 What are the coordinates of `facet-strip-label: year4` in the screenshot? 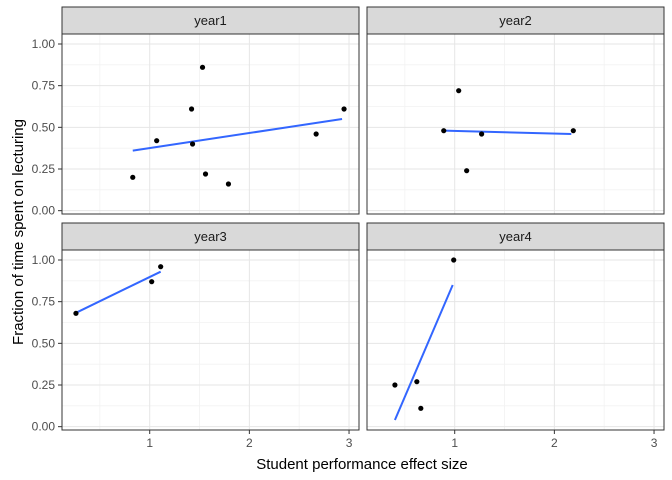 It's located at (515, 236).